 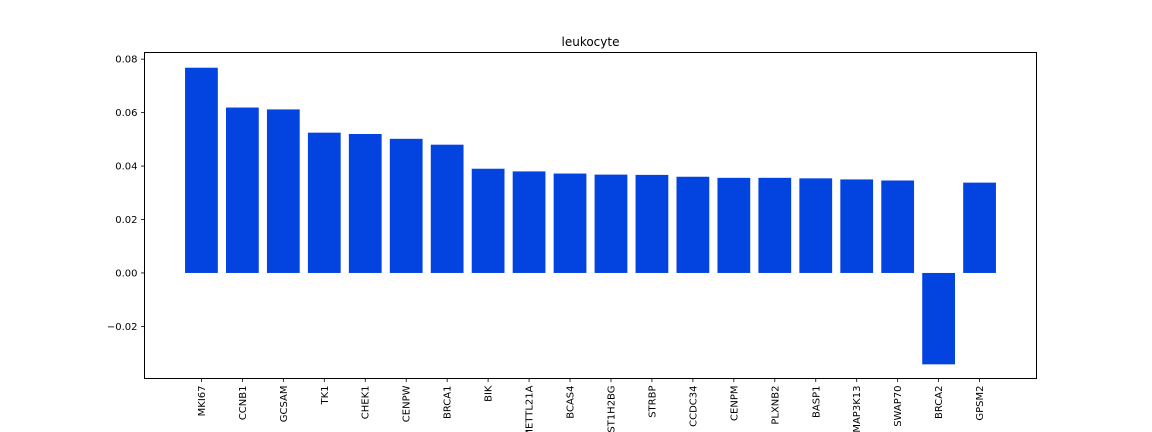 What do you see at coordinates (283, 191) in the screenshot?
I see `bar-gcsam` at bounding box center [283, 191].